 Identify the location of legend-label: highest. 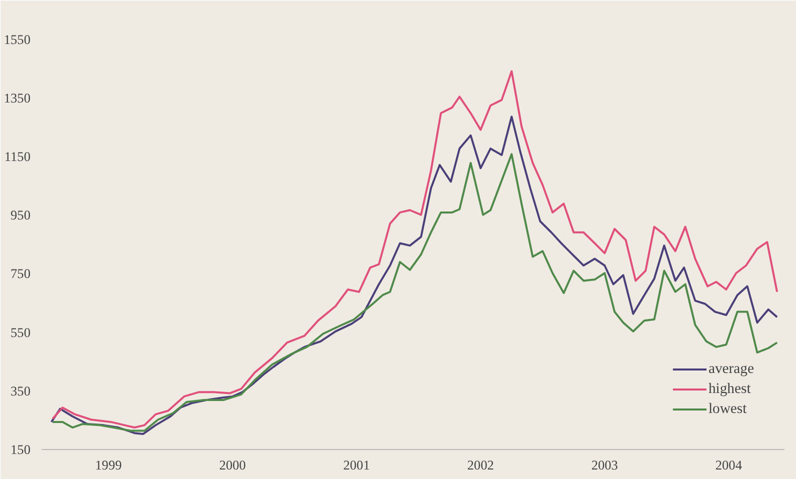
(729, 389).